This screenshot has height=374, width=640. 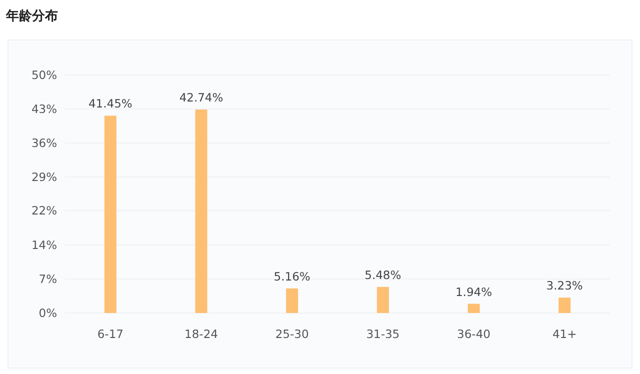 What do you see at coordinates (292, 334) in the screenshot?
I see `x-tick-label: 25-30` at bounding box center [292, 334].